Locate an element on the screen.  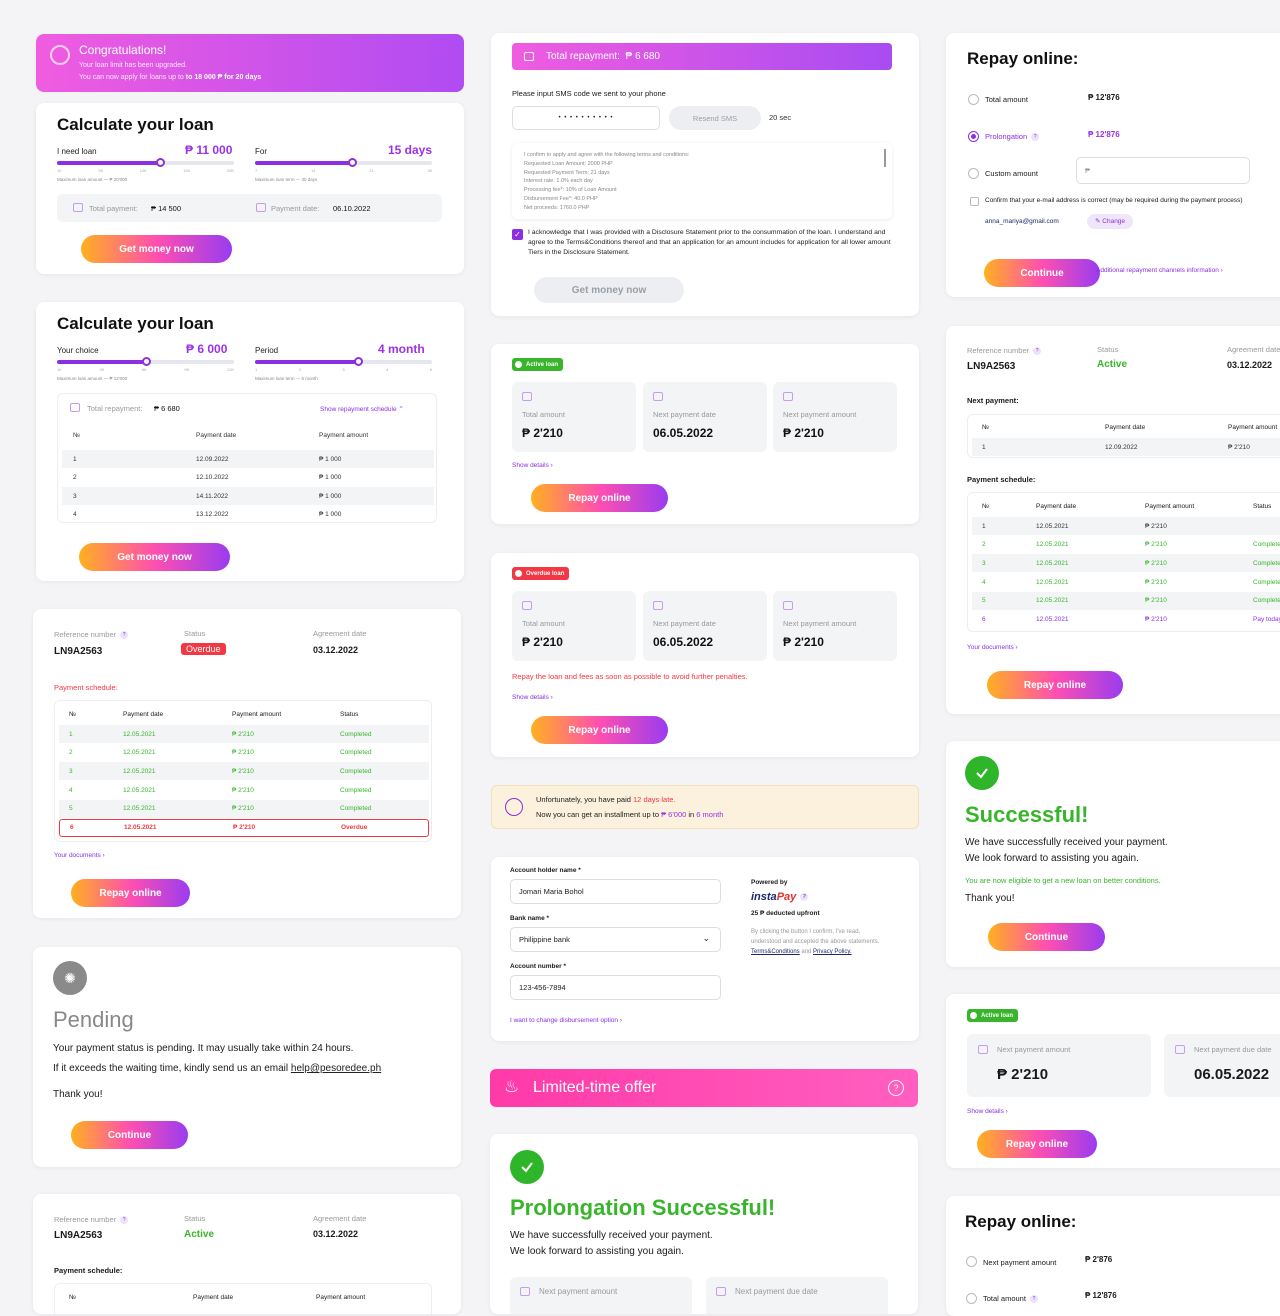
ack-checkbox: ✓ is located at coordinates (517, 234).